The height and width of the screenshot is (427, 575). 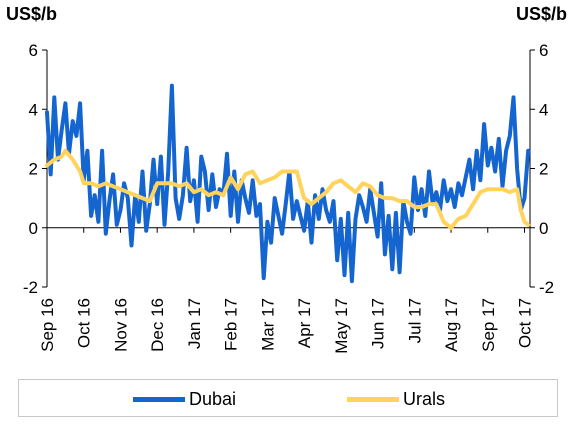 What do you see at coordinates (30, 287) in the screenshot?
I see `y-tick-label-left: -2` at bounding box center [30, 287].